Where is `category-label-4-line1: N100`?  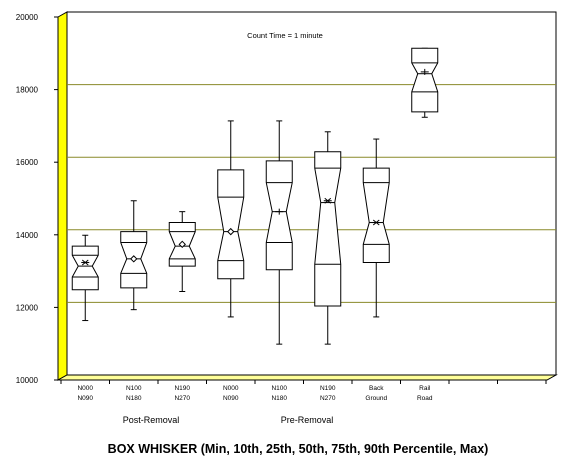 category-label-4-line1: N100 is located at coordinates (279, 388).